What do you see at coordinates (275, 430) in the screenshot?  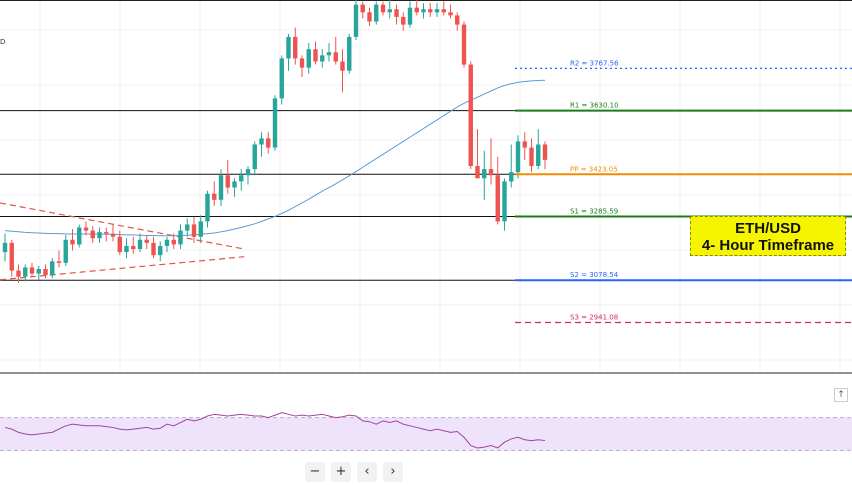 I see `rsi-line` at bounding box center [275, 430].